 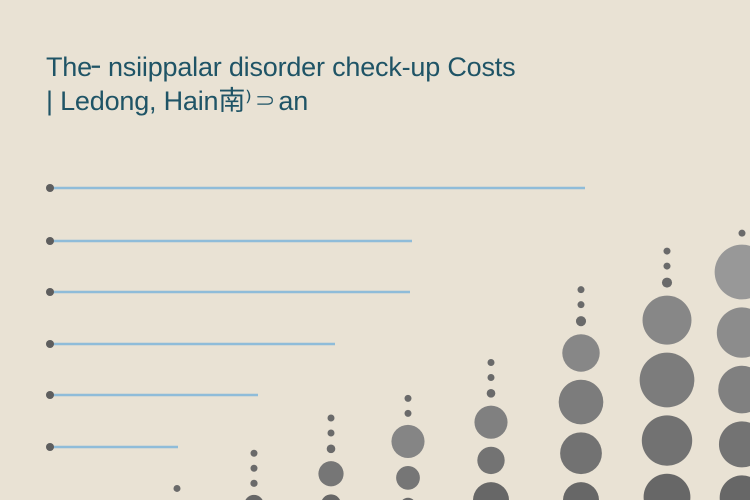 I want to click on chart-title-line-2: | Ledong, Hain南⁾⸧an, so click(x=177, y=101).